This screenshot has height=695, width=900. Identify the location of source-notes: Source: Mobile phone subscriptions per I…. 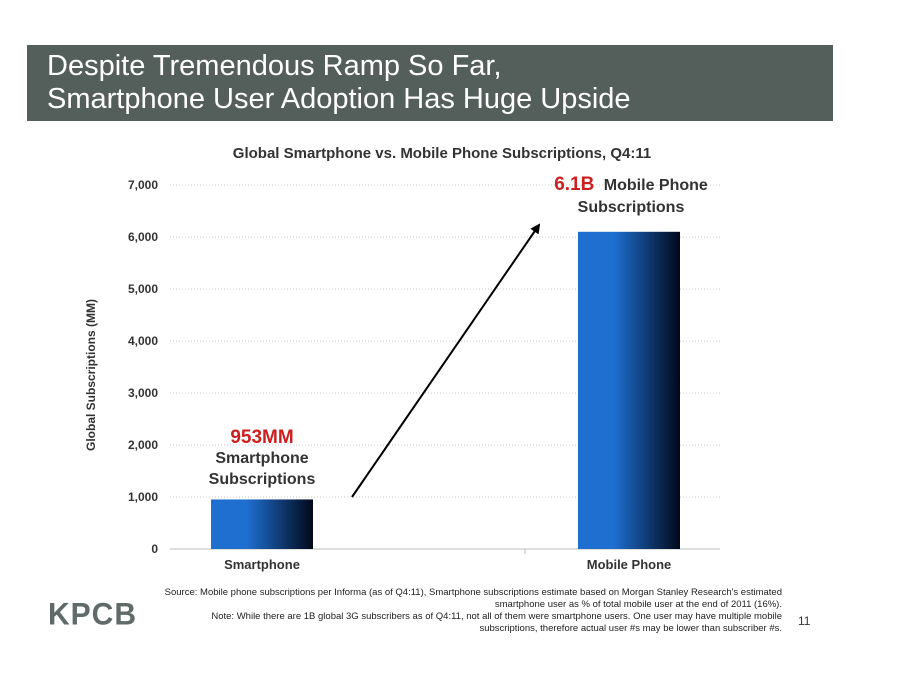
(471, 611).